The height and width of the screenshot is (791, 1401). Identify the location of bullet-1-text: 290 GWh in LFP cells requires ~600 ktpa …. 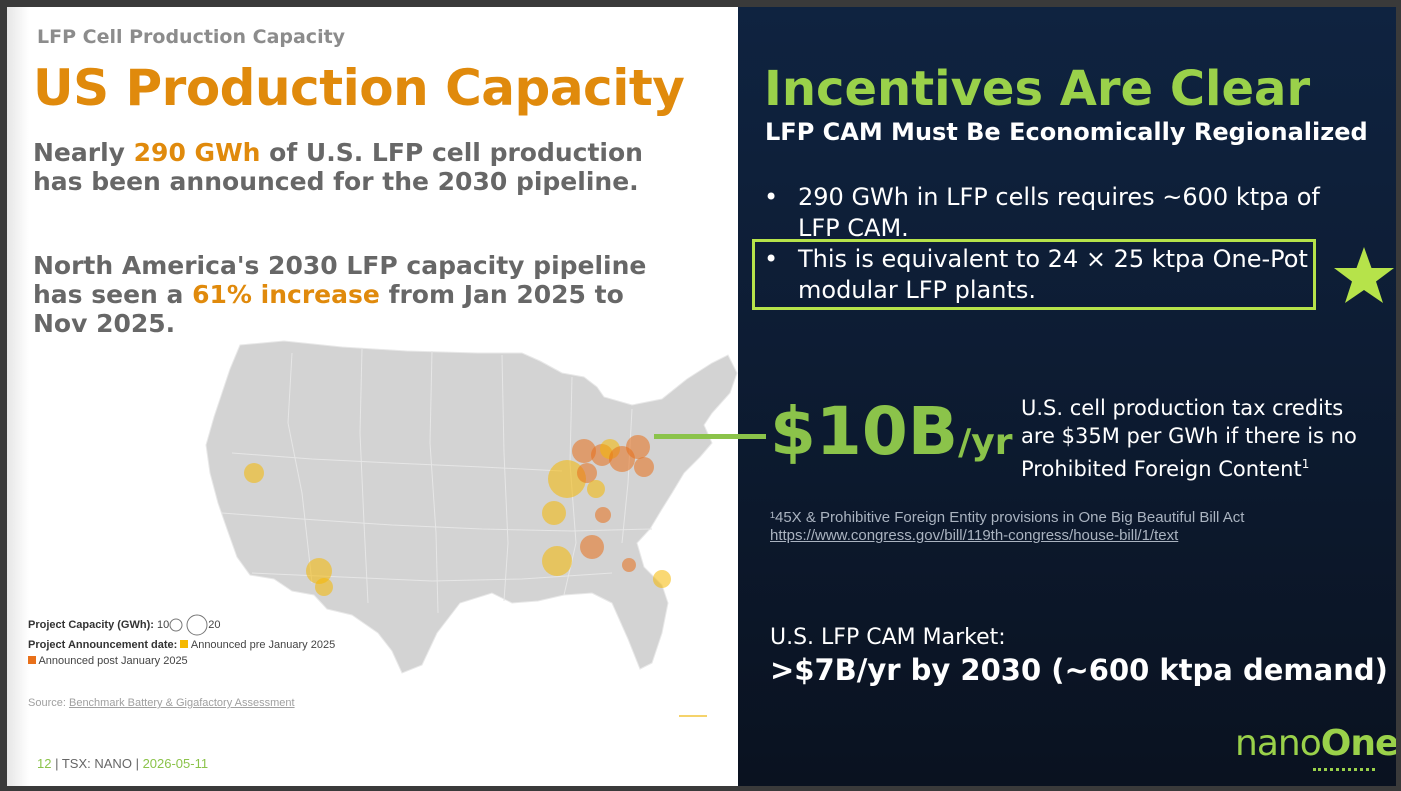
(1059, 212).